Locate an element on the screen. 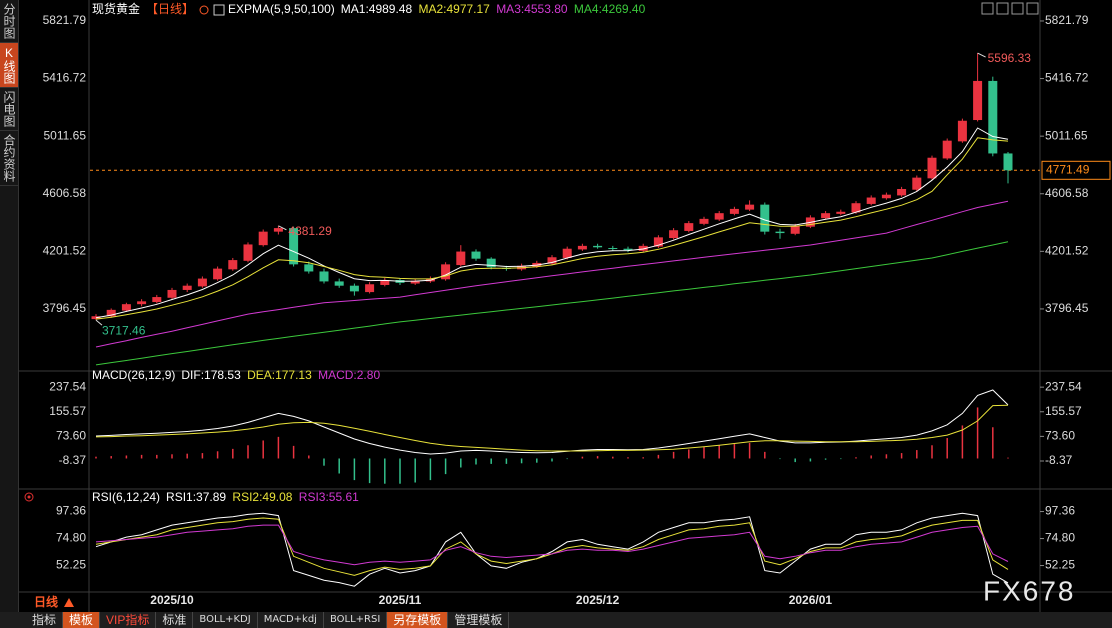  indicator-icon is located at coordinates (219, 10).